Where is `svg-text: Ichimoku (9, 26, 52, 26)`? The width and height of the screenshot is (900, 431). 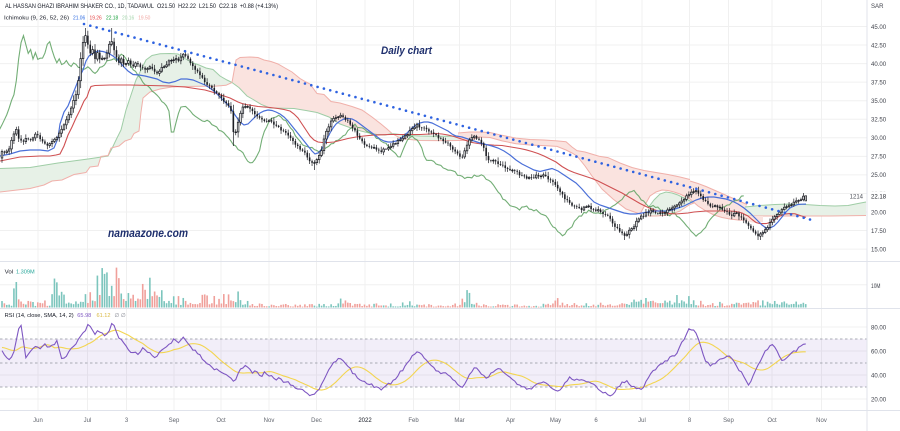 svg-text: Ichimoku (9, 26, 52, 26) is located at coordinates (36, 18).